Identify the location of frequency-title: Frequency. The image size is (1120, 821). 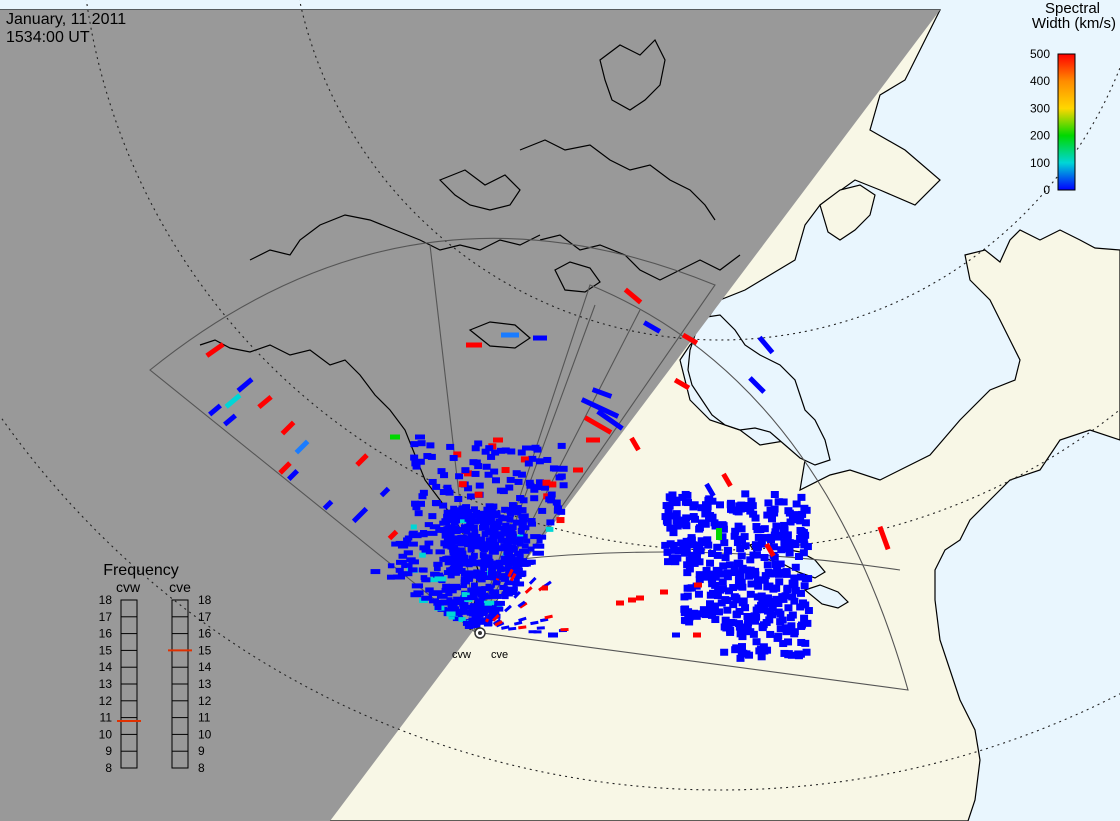
(141, 570).